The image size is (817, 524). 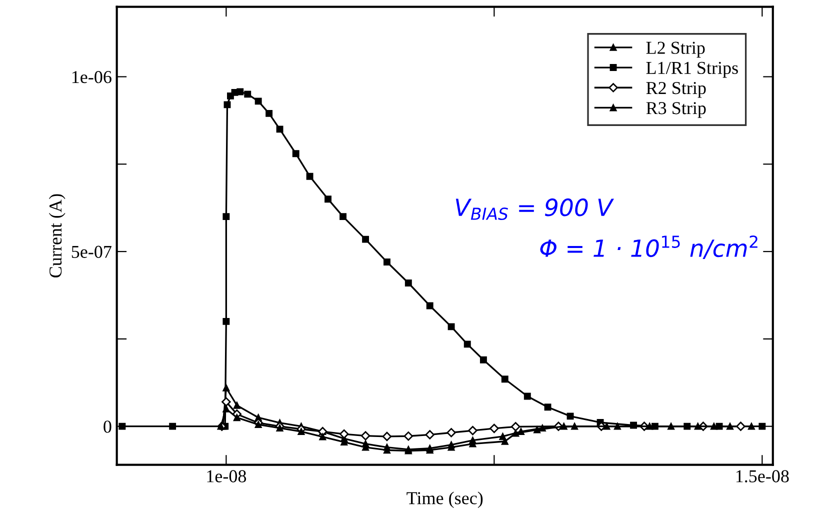 I want to click on x-tick-label: 1e-08, so click(x=226, y=476).